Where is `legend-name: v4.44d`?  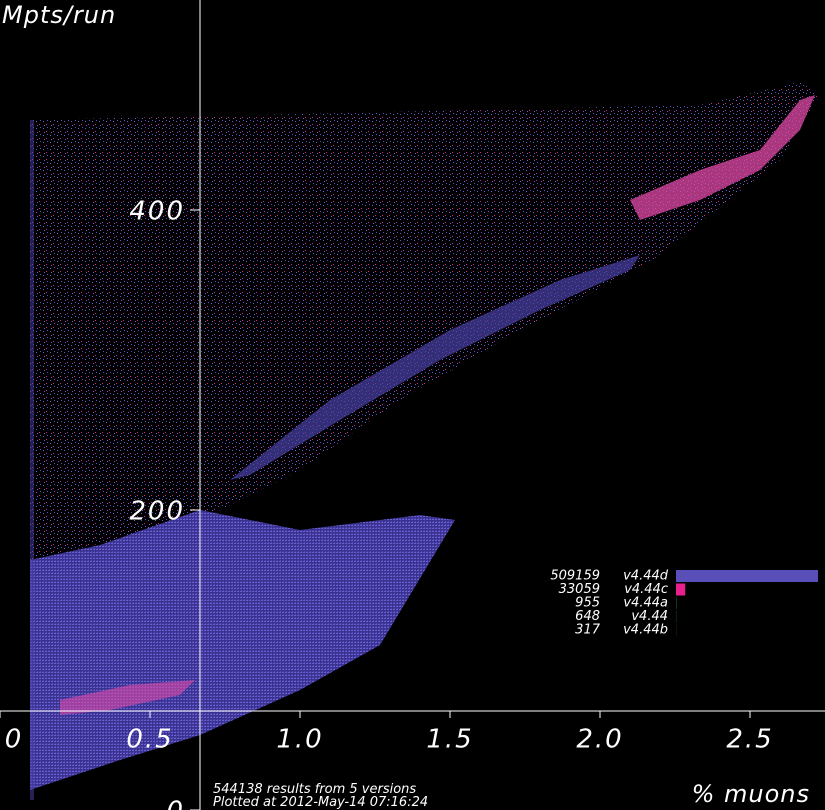 legend-name: v4.44d is located at coordinates (646, 576).